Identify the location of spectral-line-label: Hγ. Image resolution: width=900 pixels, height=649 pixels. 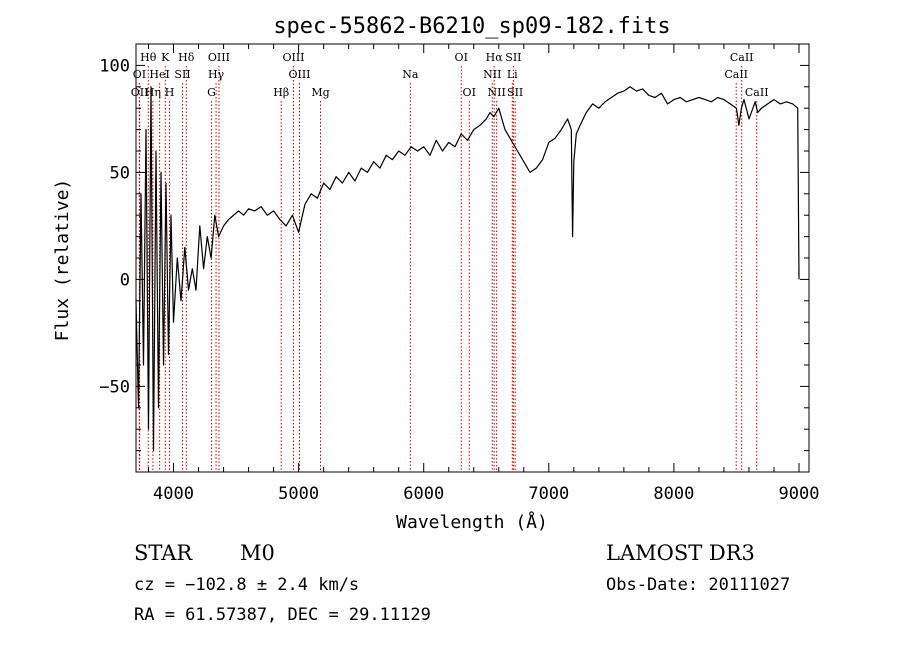
(216, 74).